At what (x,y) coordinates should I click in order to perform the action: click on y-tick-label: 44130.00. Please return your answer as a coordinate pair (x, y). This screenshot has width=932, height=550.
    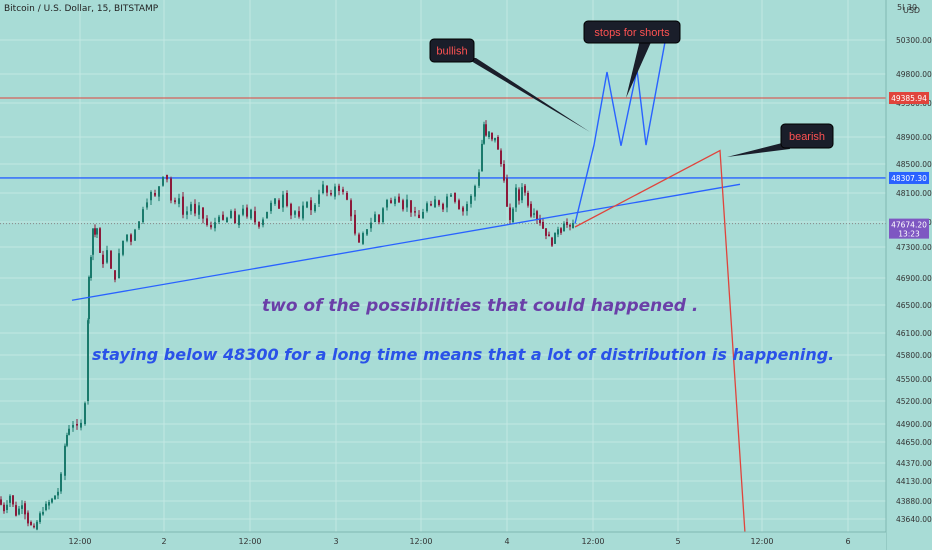
    Looking at the image, I should click on (914, 481).